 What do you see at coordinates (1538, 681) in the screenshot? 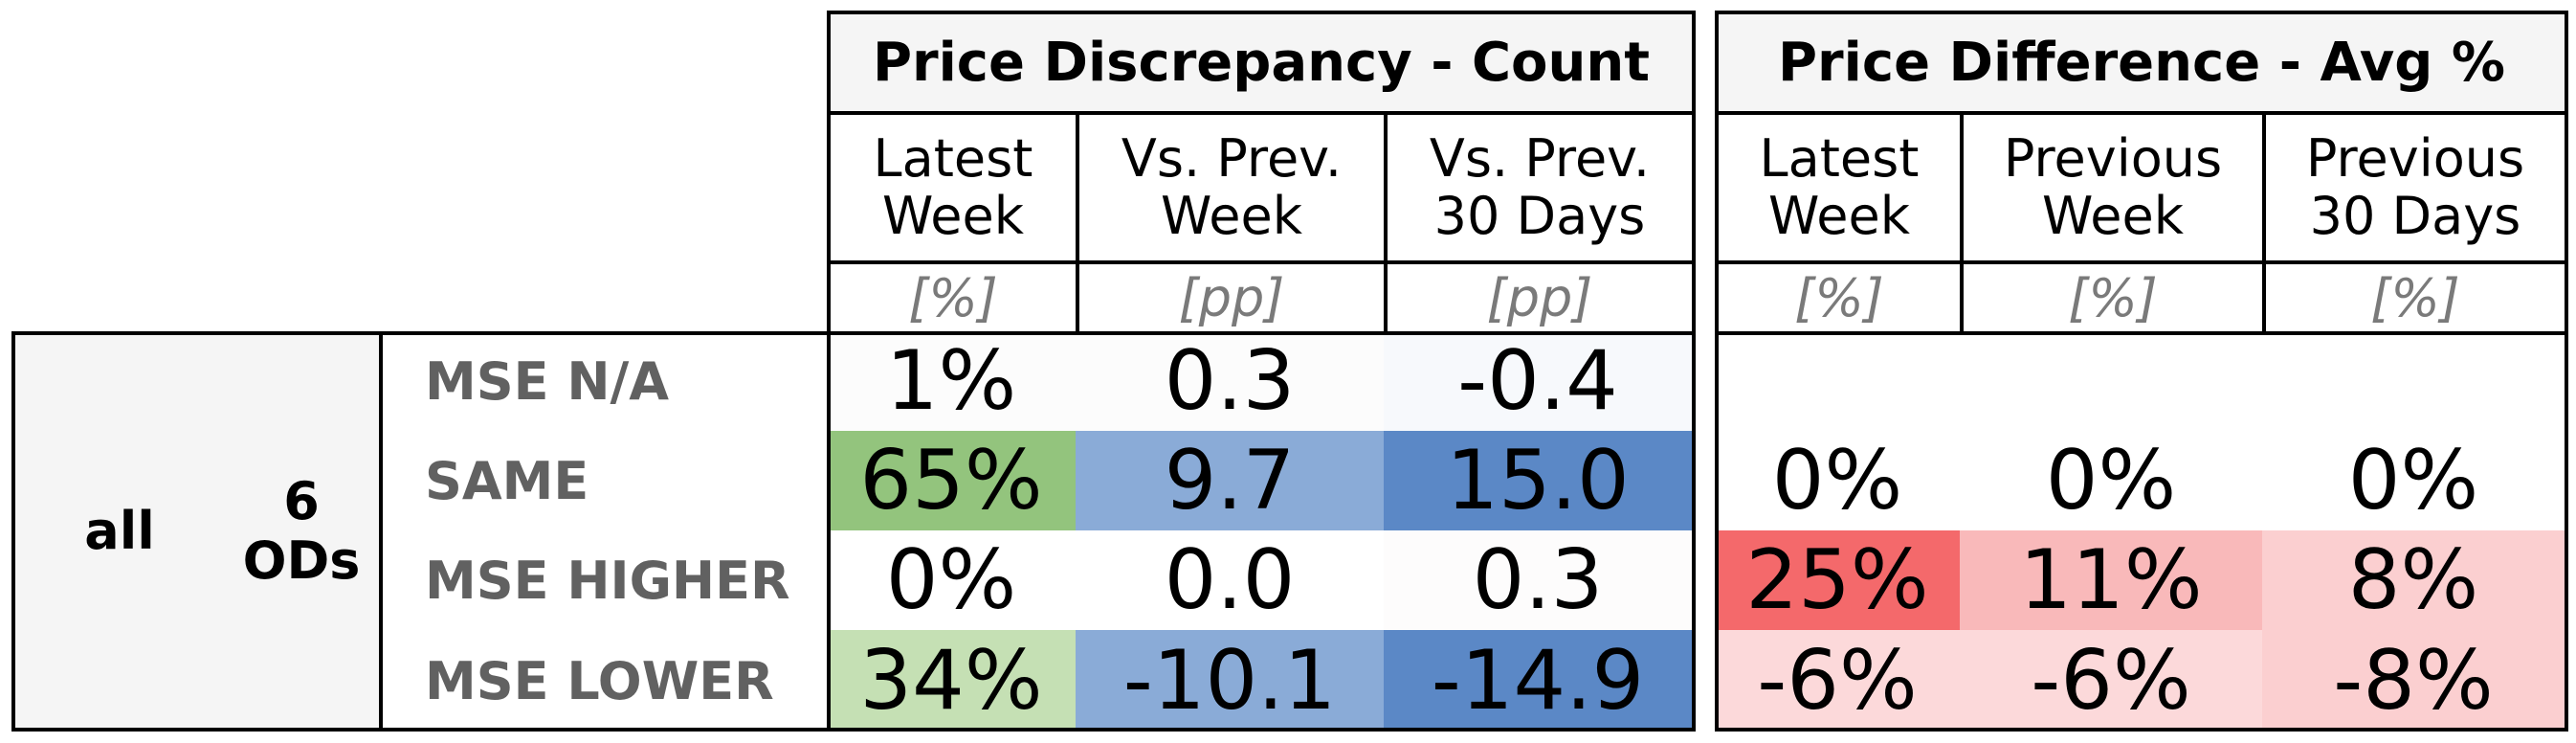
I see `count-cell: -14.9` at bounding box center [1538, 681].